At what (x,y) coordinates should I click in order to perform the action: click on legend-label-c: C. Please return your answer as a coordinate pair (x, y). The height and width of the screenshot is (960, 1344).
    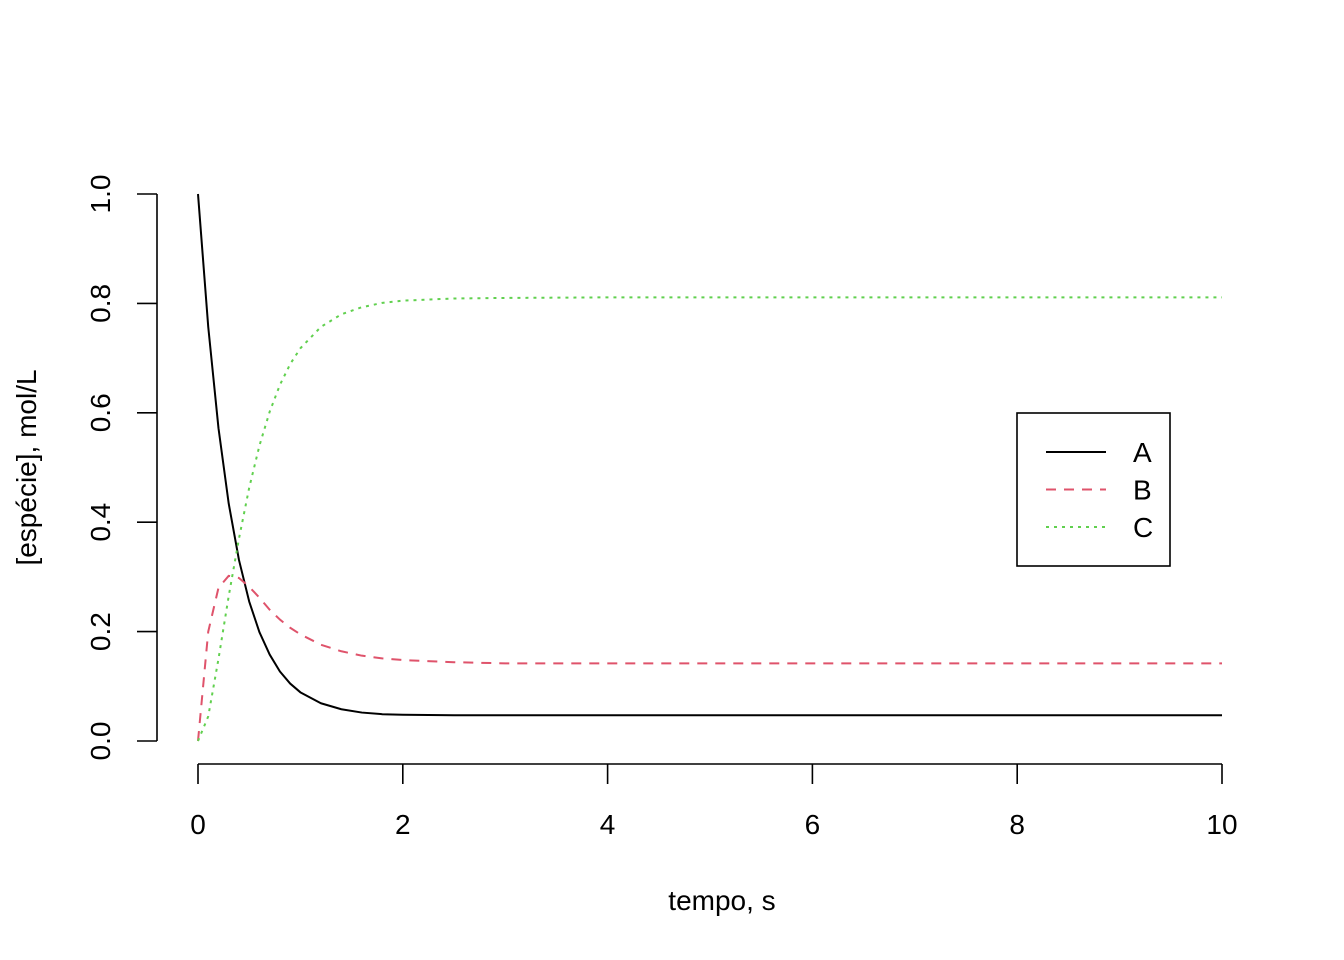
    Looking at the image, I should click on (1143, 527).